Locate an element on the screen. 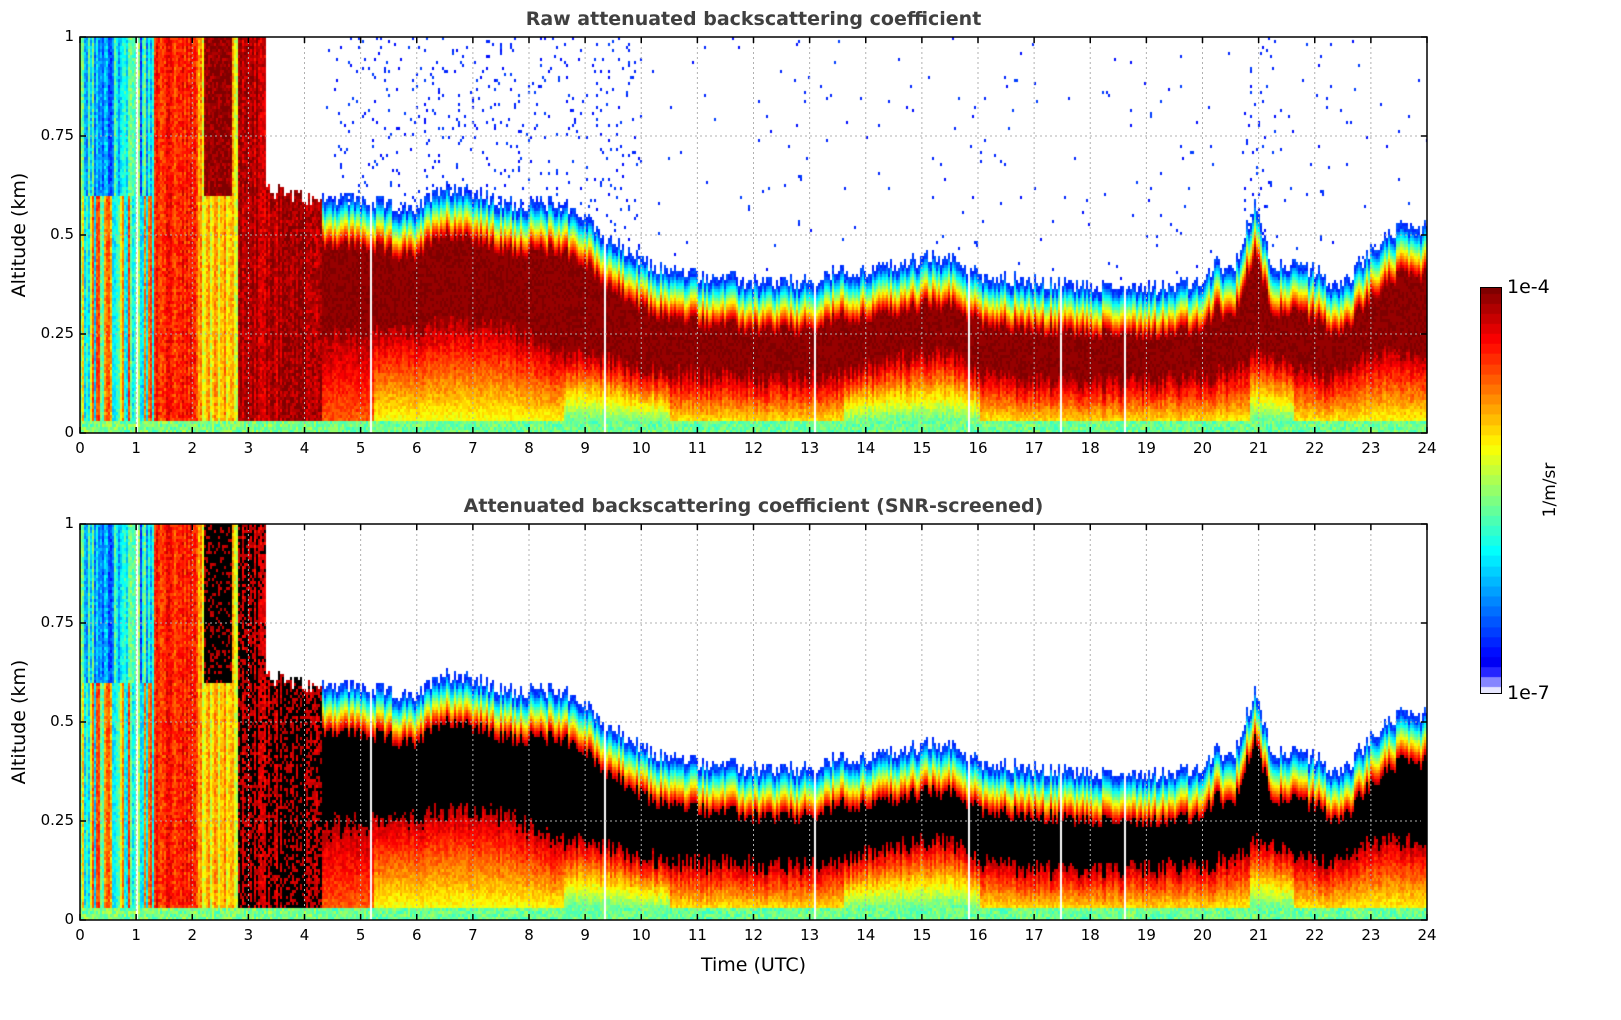 The height and width of the screenshot is (1020, 1621). colorbar-min-label: 1e-7 is located at coordinates (1528, 693).